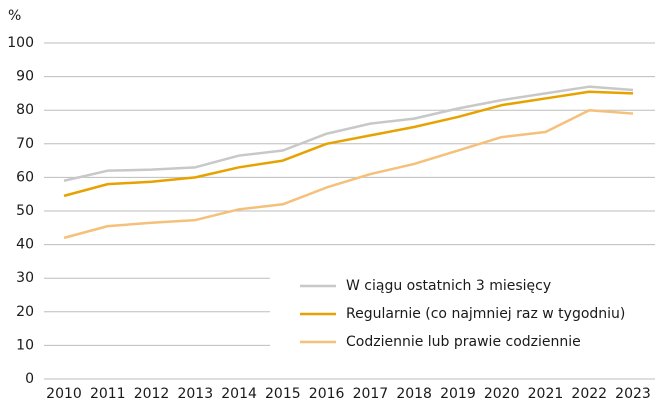 This screenshot has width=661, height=404. Describe the element at coordinates (589, 394) in the screenshot. I see `x-tick-label: 2022` at that location.